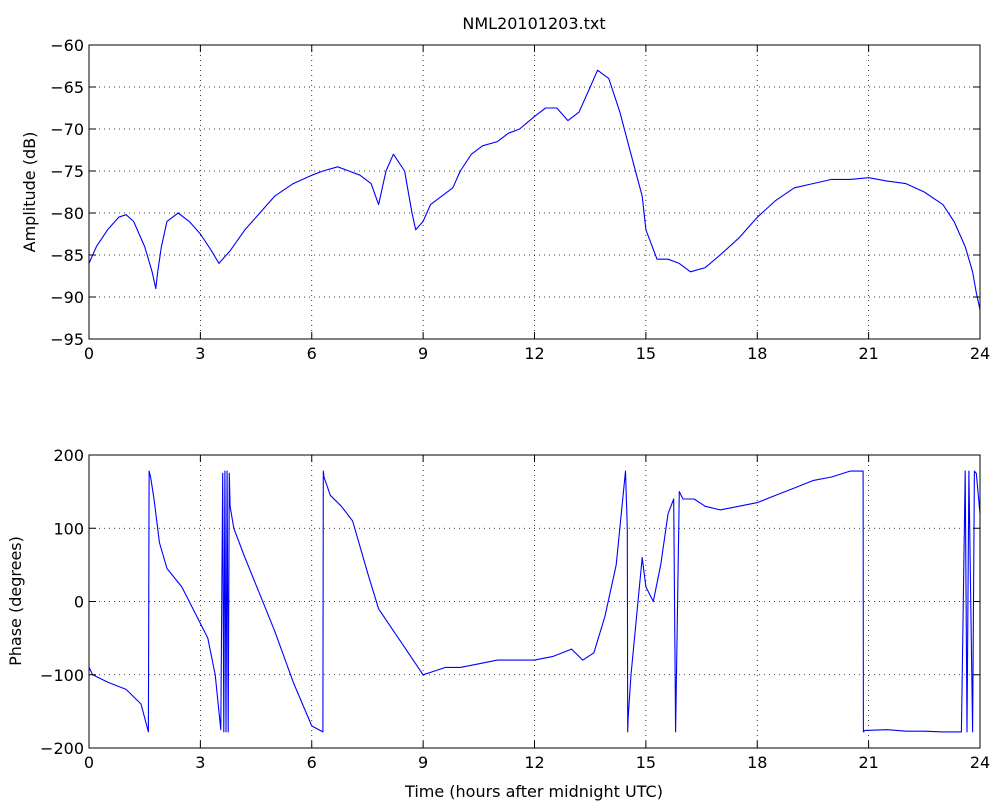 The height and width of the screenshot is (806, 998). What do you see at coordinates (62, 675) in the screenshot?
I see `y-tick-label: −100` at bounding box center [62, 675].